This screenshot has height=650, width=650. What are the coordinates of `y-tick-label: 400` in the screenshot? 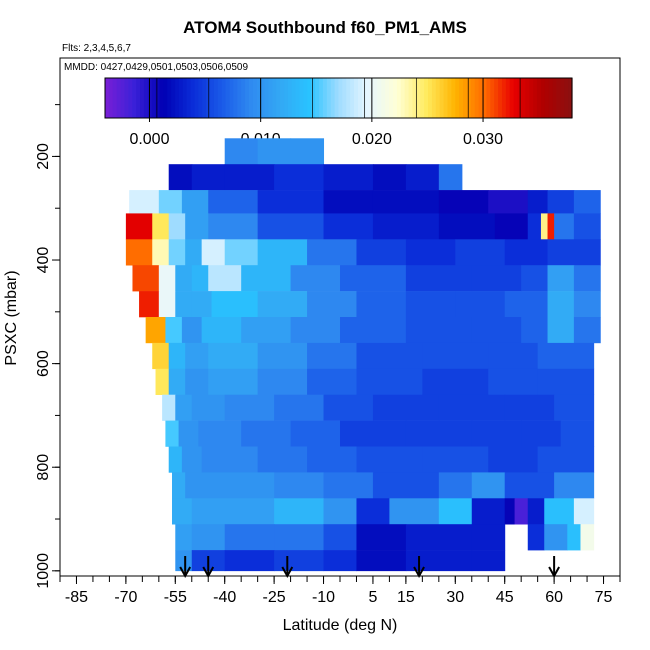 It's located at (43, 260).